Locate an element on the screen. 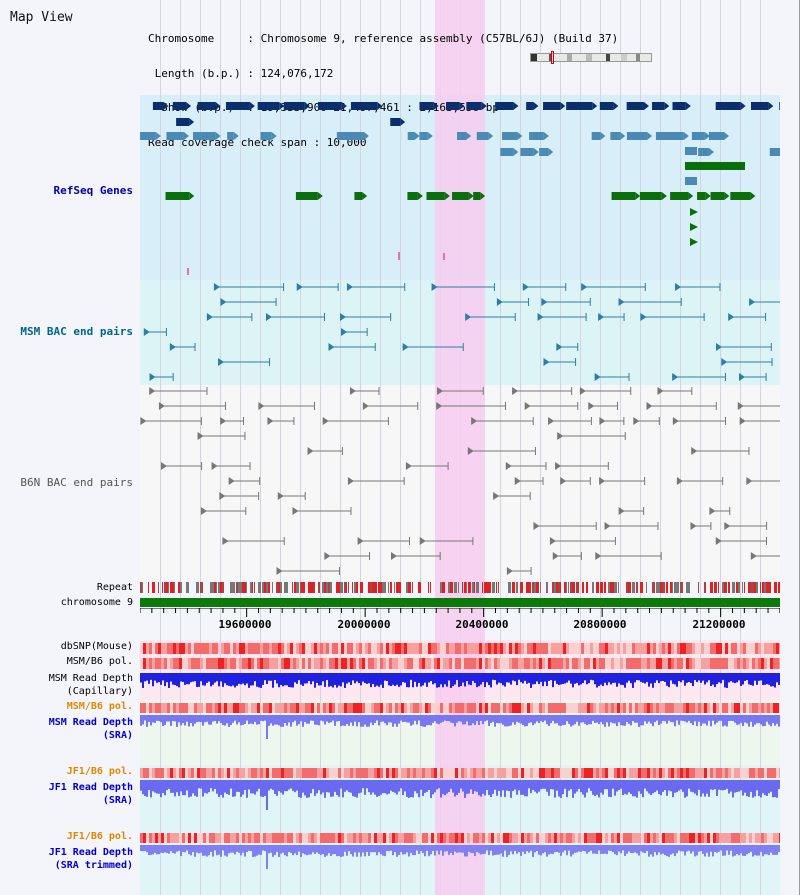 This screenshot has width=800, height=895. chromosome-ideogram is located at coordinates (591, 57).